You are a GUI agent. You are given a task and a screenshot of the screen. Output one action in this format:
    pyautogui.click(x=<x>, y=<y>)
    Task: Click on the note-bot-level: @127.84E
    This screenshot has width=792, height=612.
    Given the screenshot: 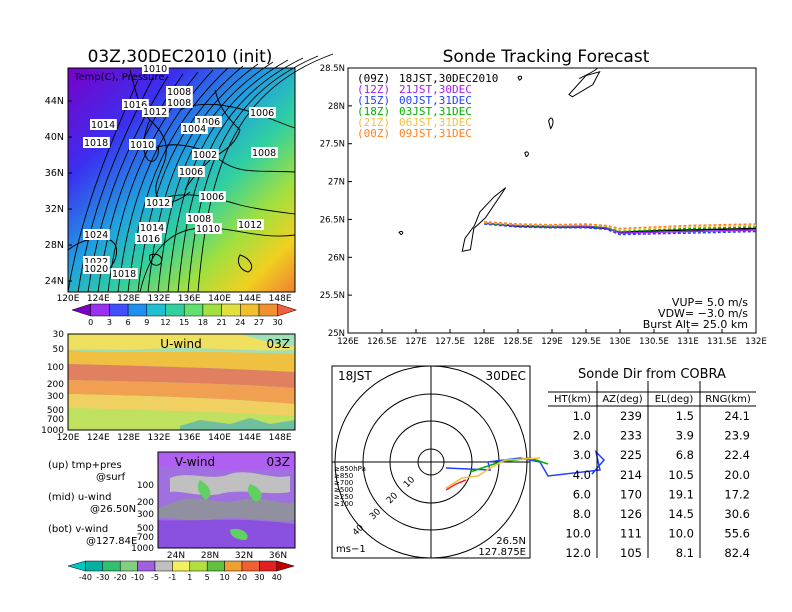 What is the action you would take?
    pyautogui.click(x=111, y=541)
    